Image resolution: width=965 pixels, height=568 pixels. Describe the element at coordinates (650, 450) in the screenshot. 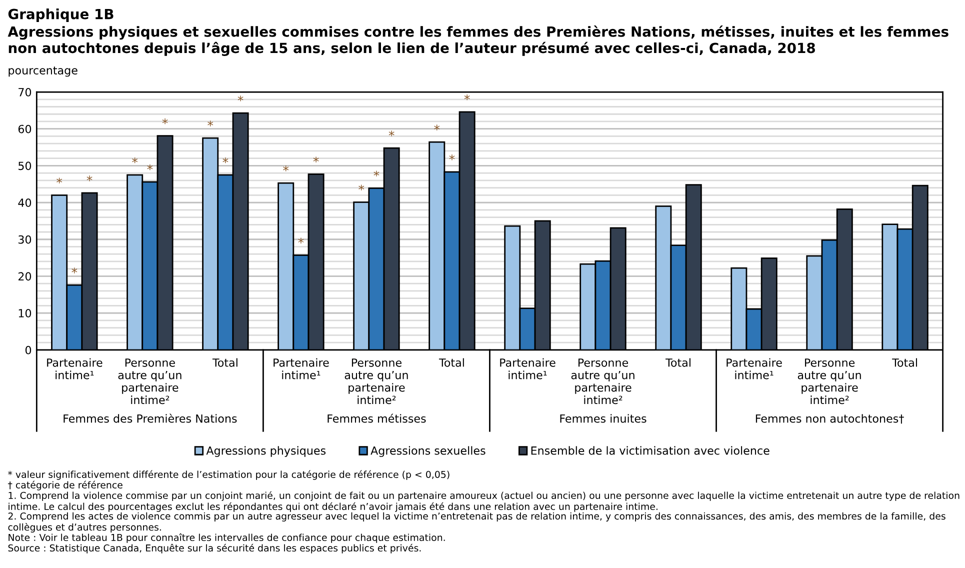

I see `legend-label: Ensemble de la victimisation avec violence` at that location.